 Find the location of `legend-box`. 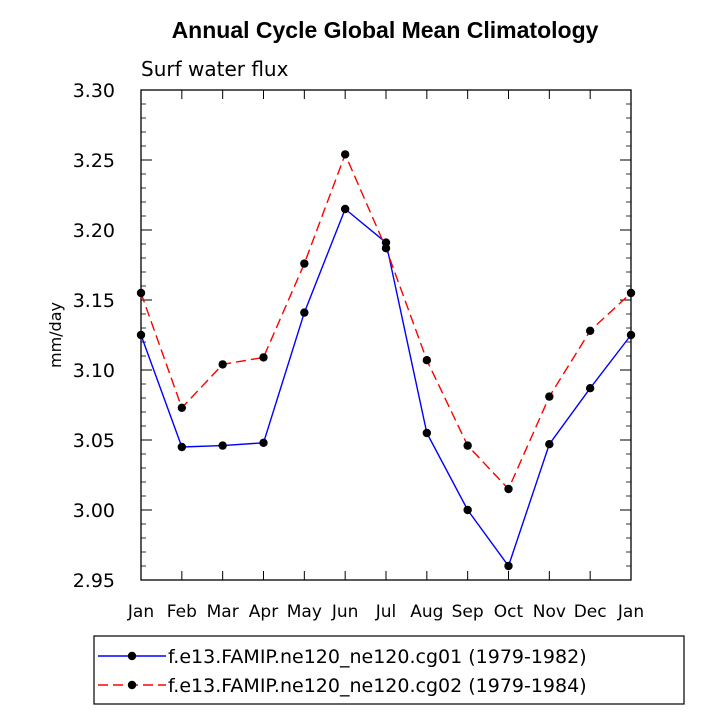

legend-box is located at coordinates (389, 670).